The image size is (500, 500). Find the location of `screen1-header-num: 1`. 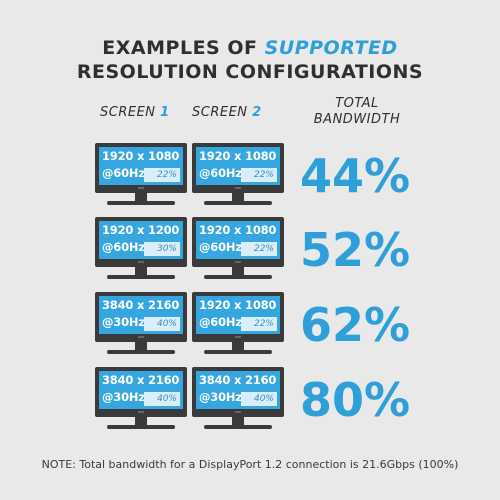

screen1-header-num: 1 is located at coordinates (165, 112).